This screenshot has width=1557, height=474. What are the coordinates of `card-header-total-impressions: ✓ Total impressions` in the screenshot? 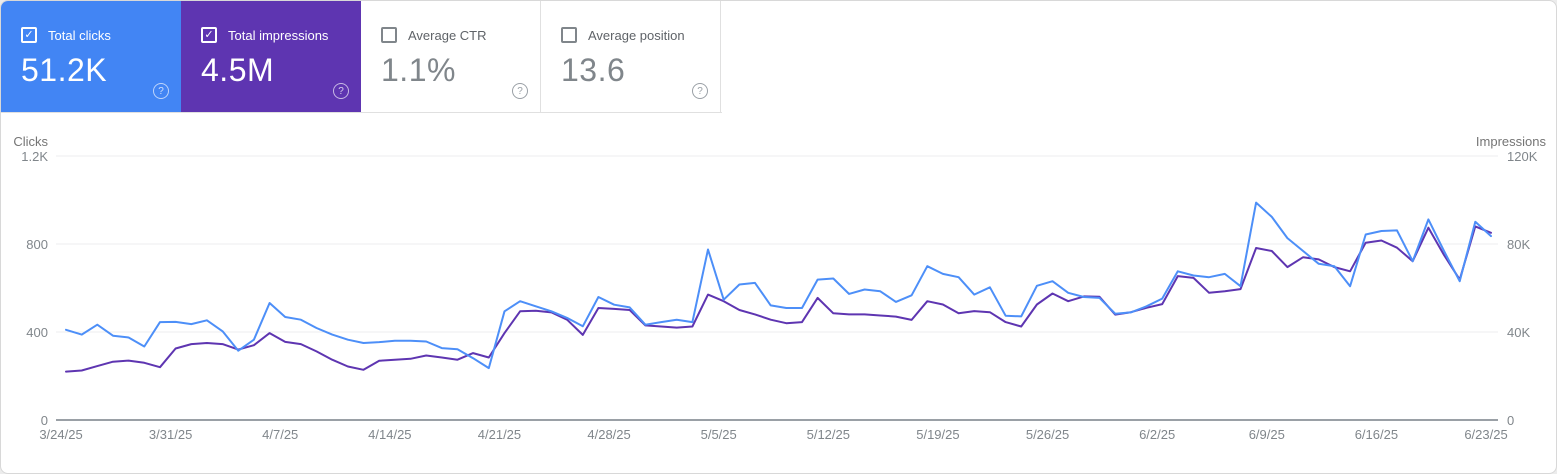 It's located at (281, 35).